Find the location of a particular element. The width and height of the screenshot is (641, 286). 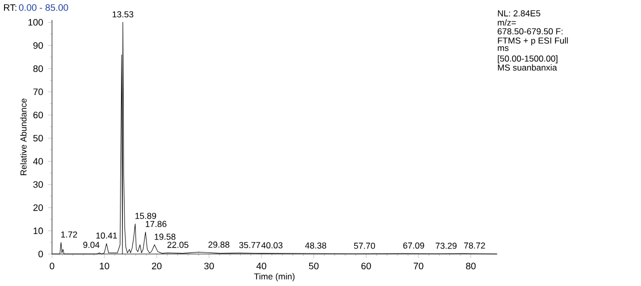

annotation: 73.29 is located at coordinates (446, 245).